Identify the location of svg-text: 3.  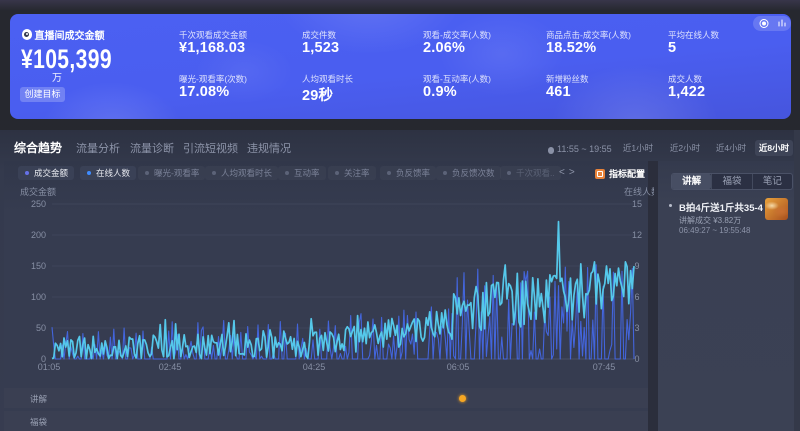
(636, 328).